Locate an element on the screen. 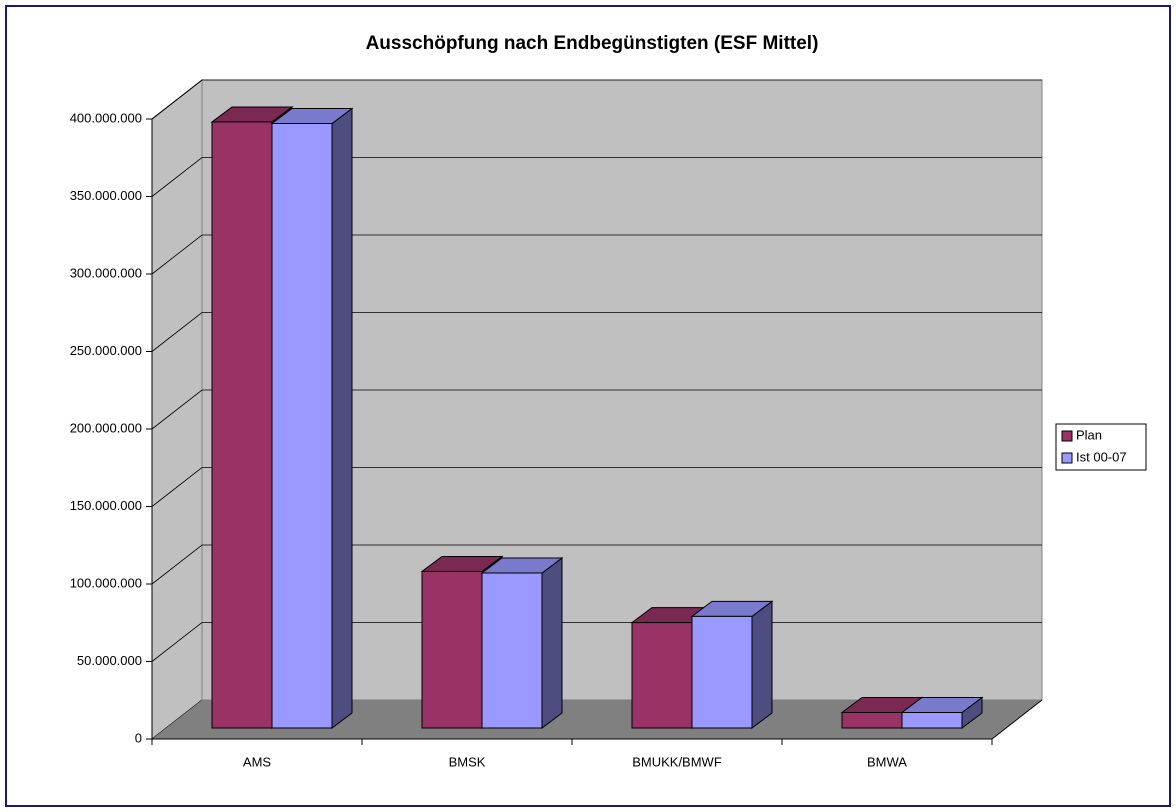  y-tick-label: 350.000.000 is located at coordinates (106, 195).